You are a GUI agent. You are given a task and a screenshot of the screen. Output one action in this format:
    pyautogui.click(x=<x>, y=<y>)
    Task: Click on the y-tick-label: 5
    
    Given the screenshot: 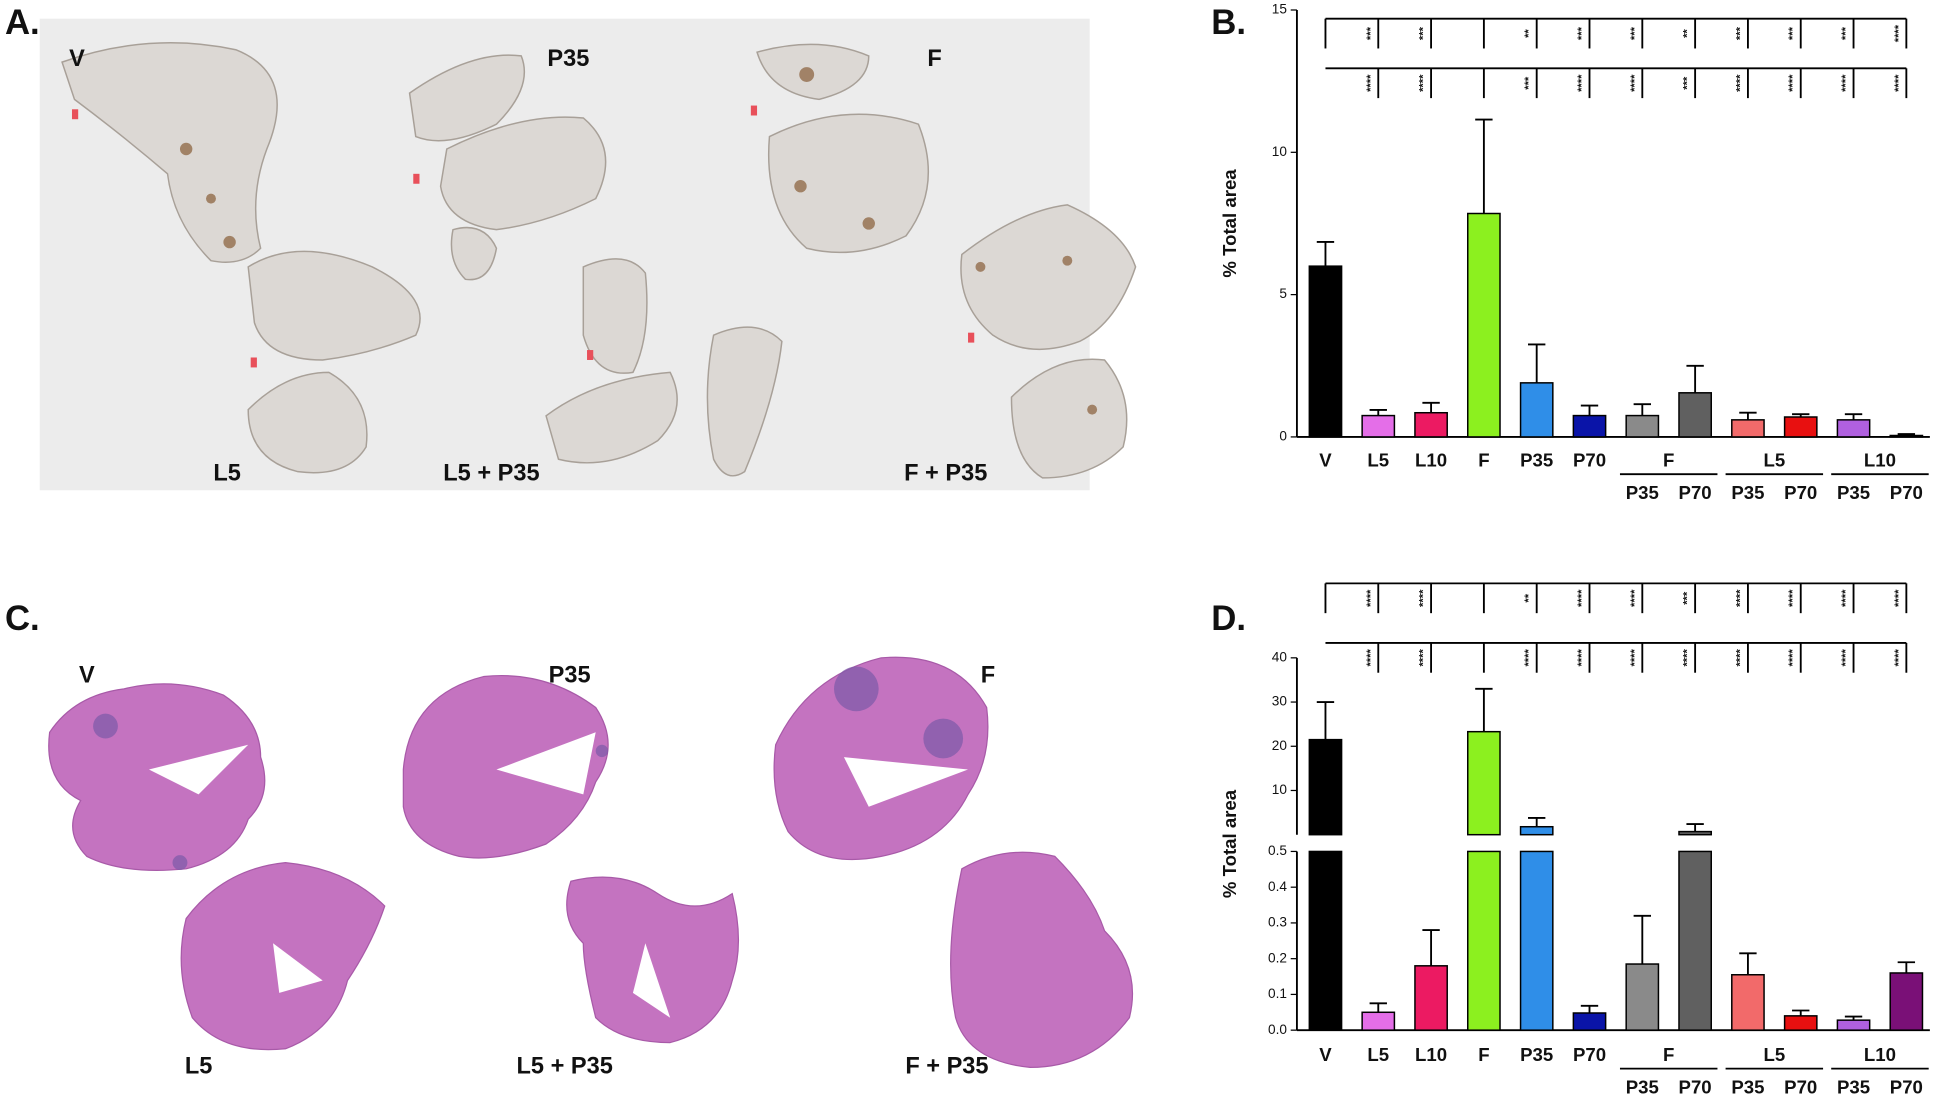 What is the action you would take?
    pyautogui.click(x=1283, y=293)
    